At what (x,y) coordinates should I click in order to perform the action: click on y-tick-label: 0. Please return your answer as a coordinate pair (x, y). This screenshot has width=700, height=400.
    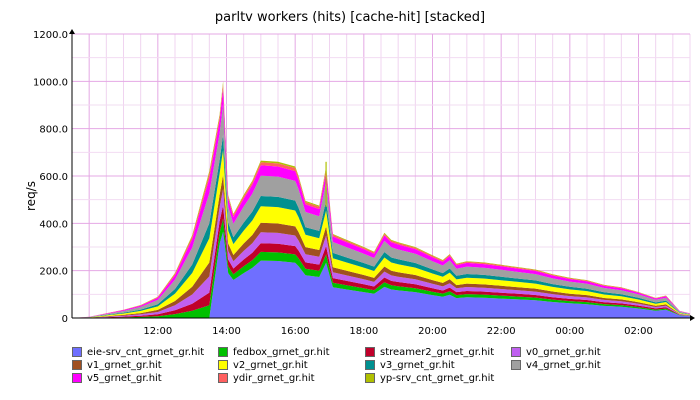
    Looking at the image, I should click on (65, 319).